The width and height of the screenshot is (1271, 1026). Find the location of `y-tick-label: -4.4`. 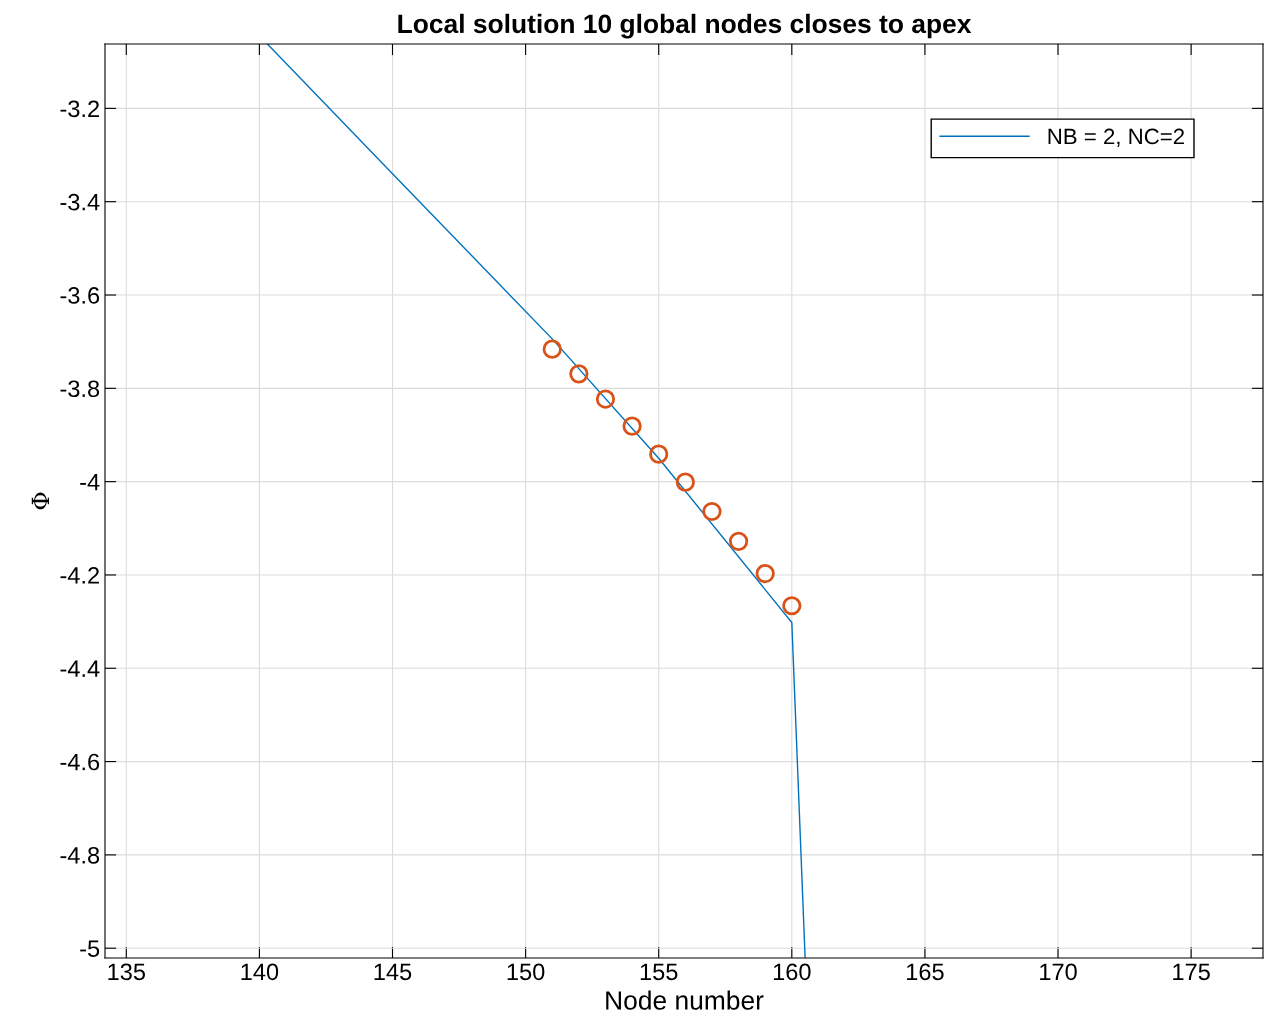

y-tick-label: -4.4 is located at coordinates (80, 668).